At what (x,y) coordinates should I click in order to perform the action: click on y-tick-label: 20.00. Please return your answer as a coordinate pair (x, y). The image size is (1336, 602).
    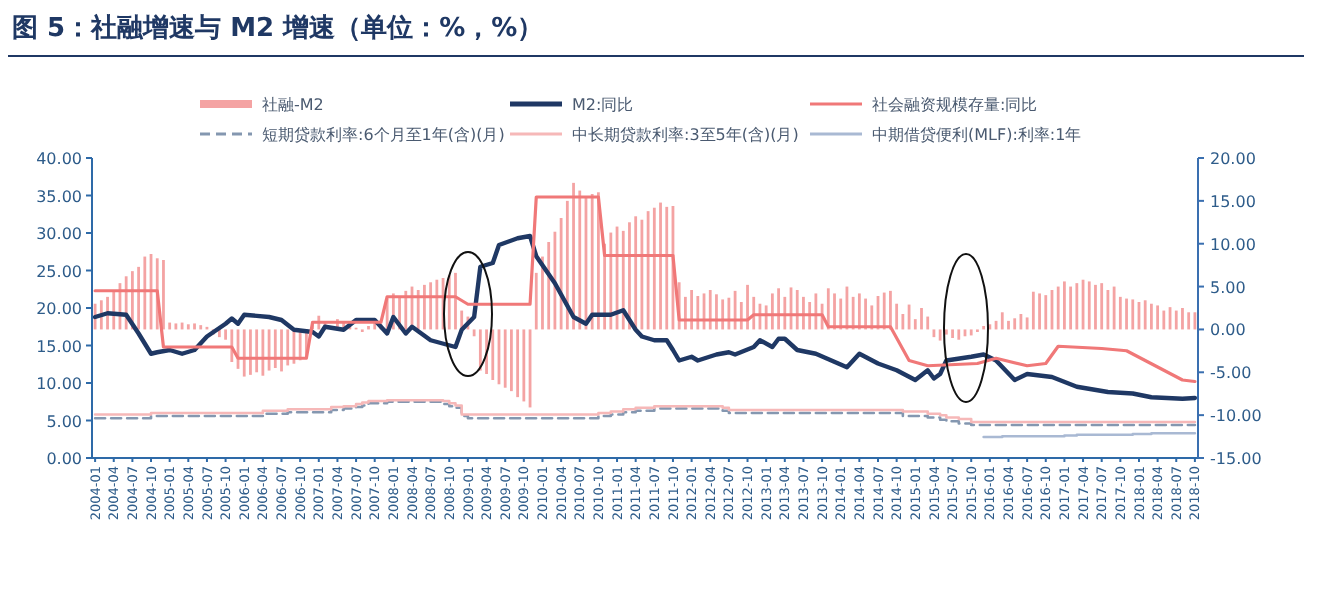
    Looking at the image, I should click on (59, 309).